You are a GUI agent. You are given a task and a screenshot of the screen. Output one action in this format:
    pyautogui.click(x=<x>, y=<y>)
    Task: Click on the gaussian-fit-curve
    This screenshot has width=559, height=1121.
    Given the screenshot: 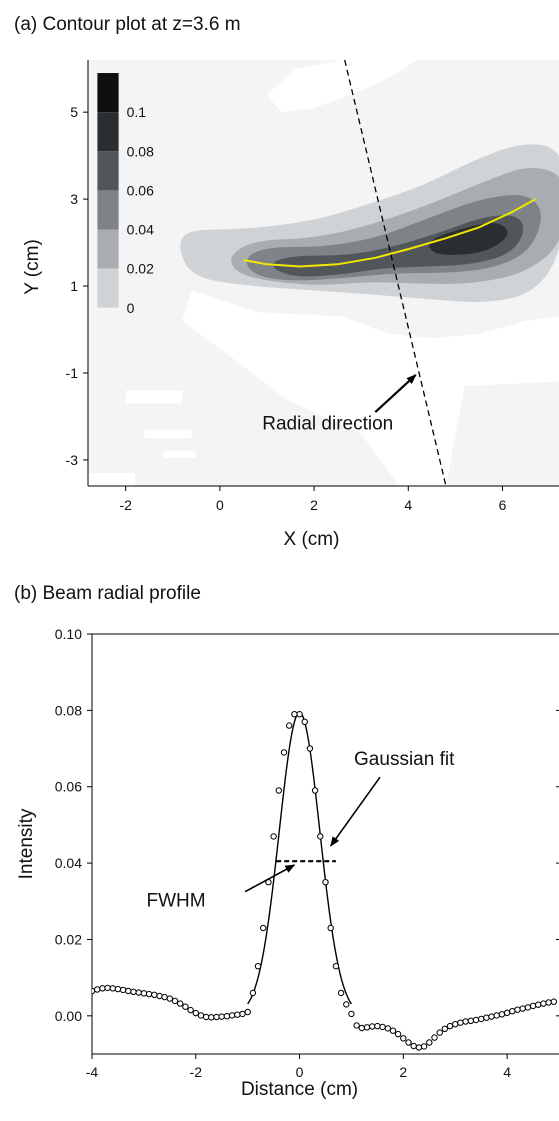 What is the action you would take?
    pyautogui.click(x=299, y=858)
    